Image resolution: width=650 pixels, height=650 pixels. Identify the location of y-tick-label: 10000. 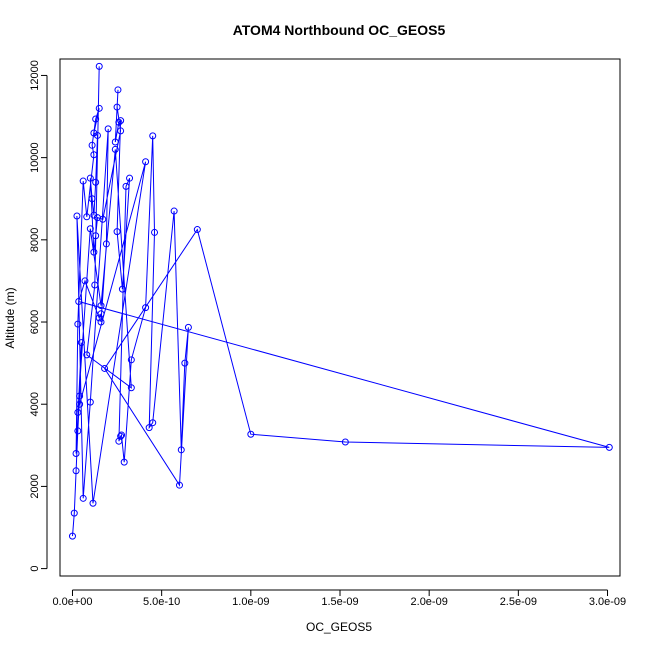
(35, 157).